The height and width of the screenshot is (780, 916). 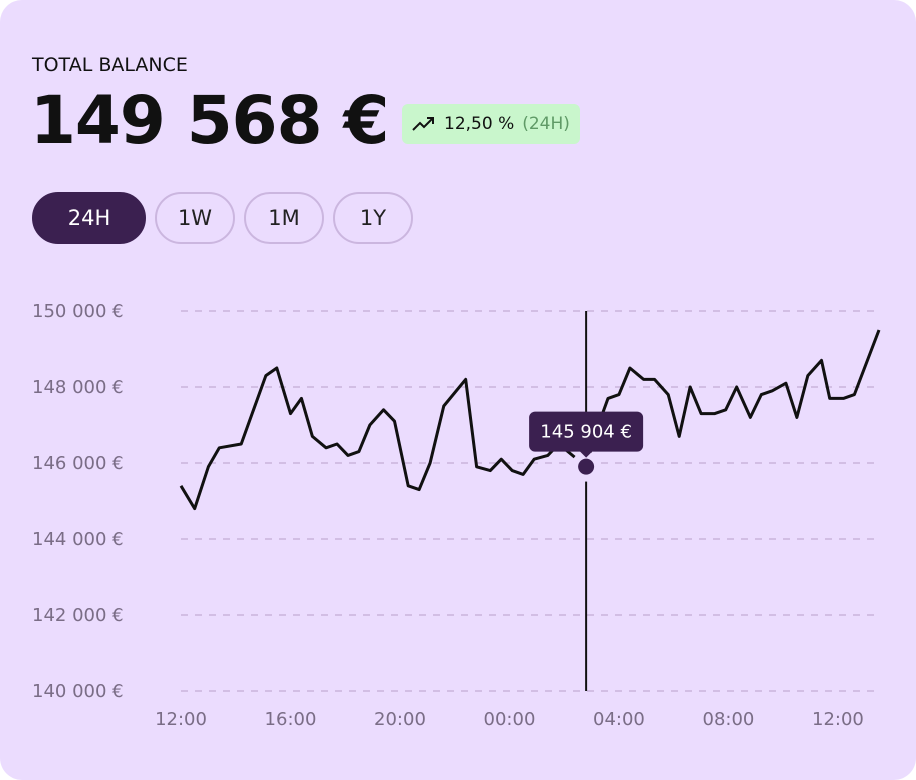 What do you see at coordinates (586, 454) in the screenshot?
I see `tooltip-arrow` at bounding box center [586, 454].